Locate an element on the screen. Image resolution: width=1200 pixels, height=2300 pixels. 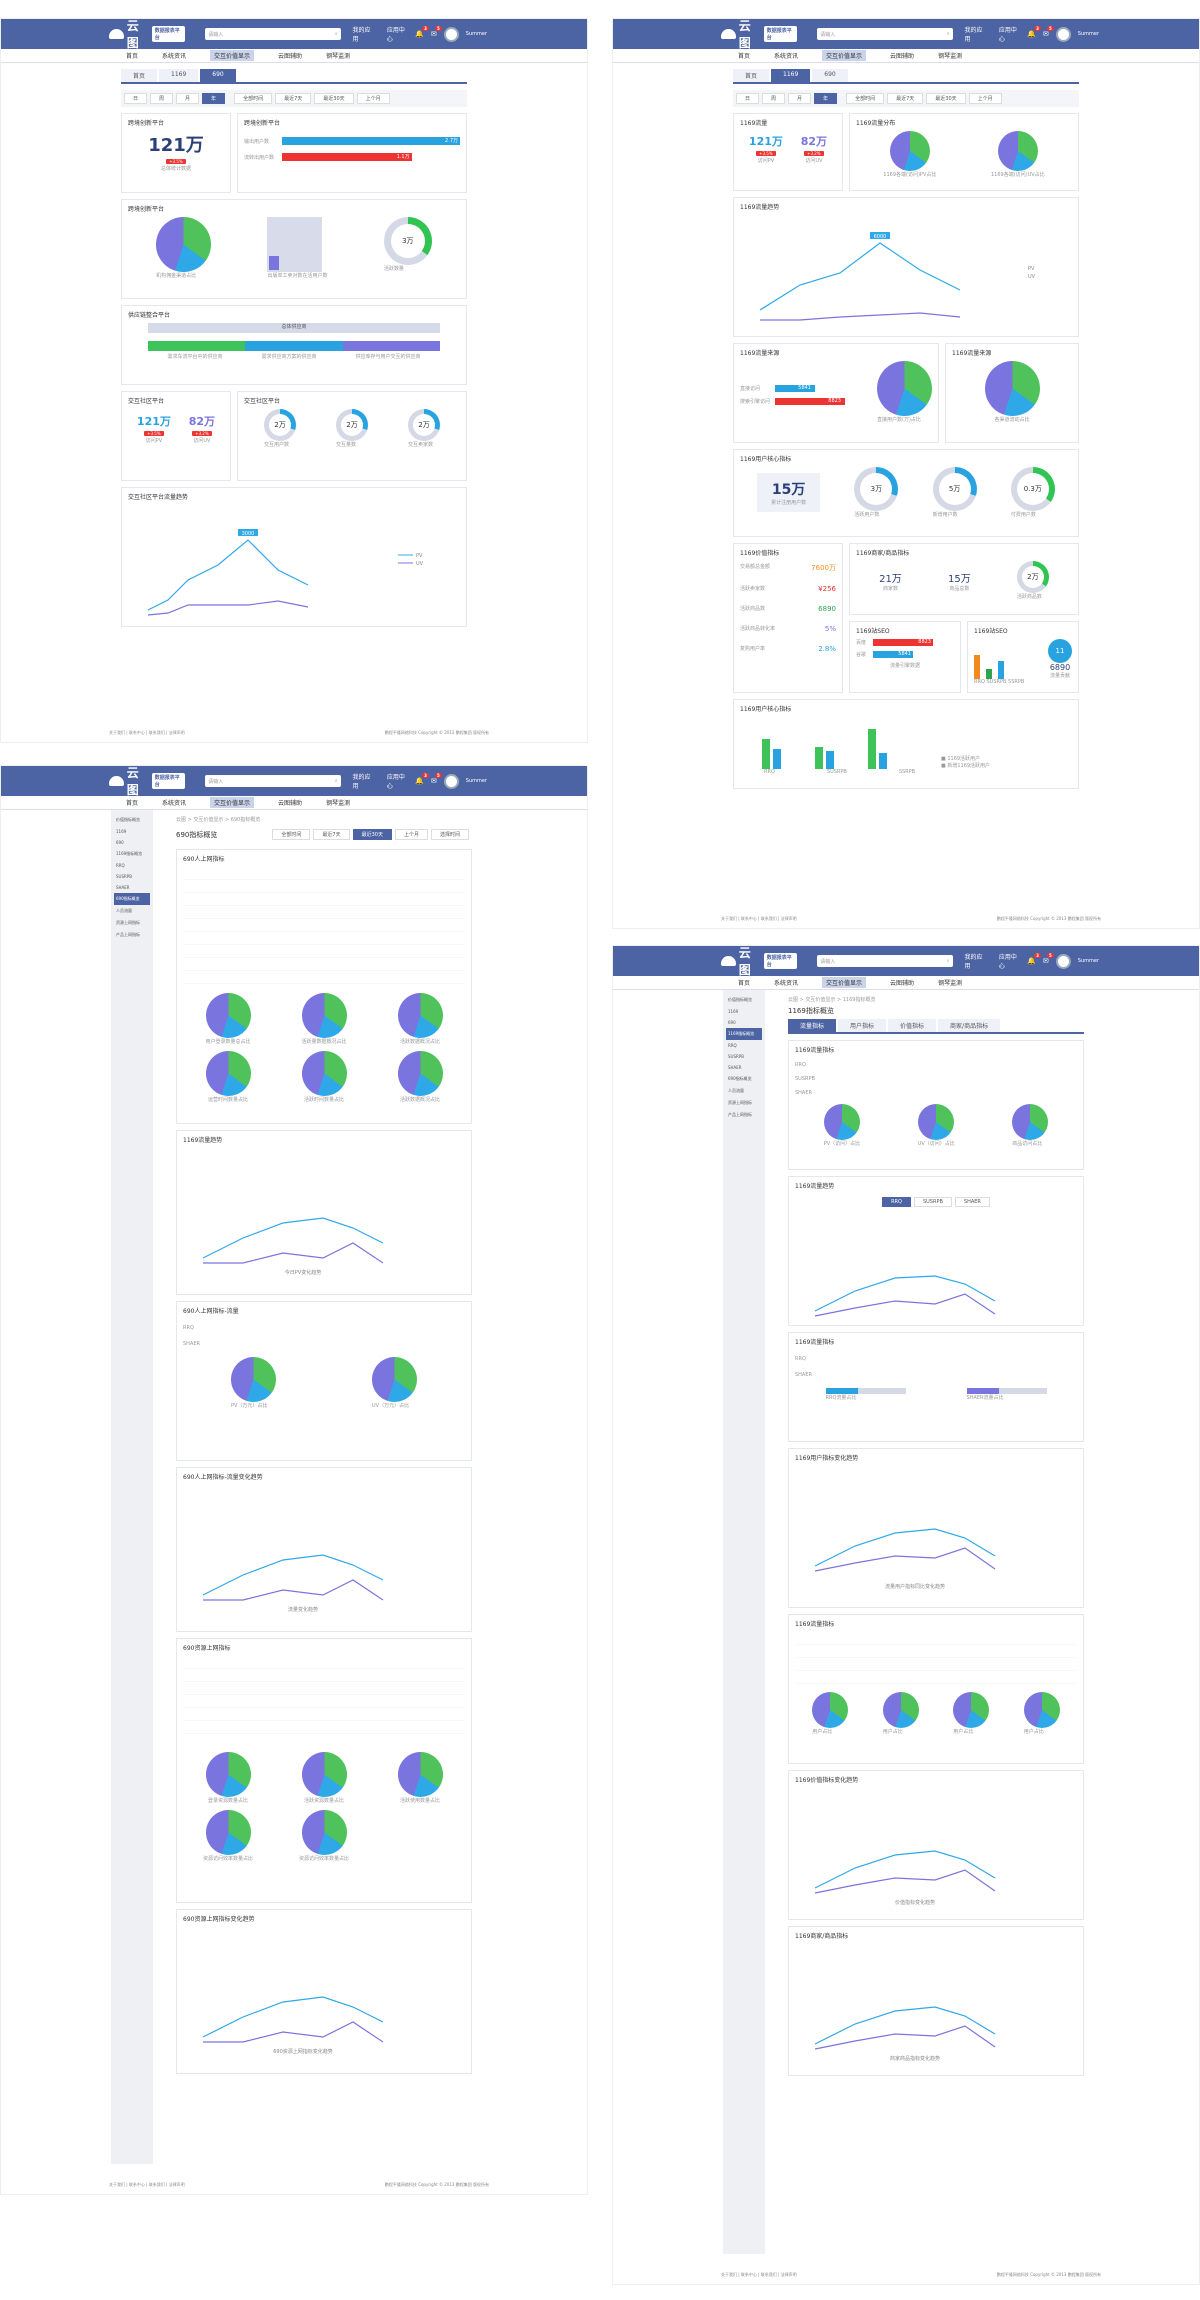
filter: 全部时间 is located at coordinates (291, 834).